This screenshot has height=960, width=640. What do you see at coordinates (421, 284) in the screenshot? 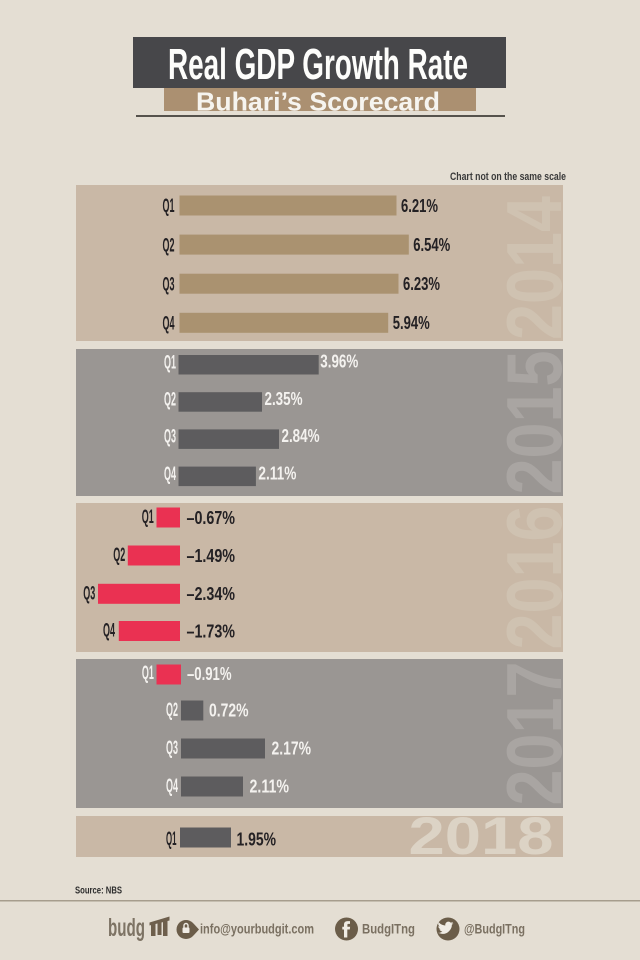
I see `svg-text: 6.23%` at bounding box center [421, 284].